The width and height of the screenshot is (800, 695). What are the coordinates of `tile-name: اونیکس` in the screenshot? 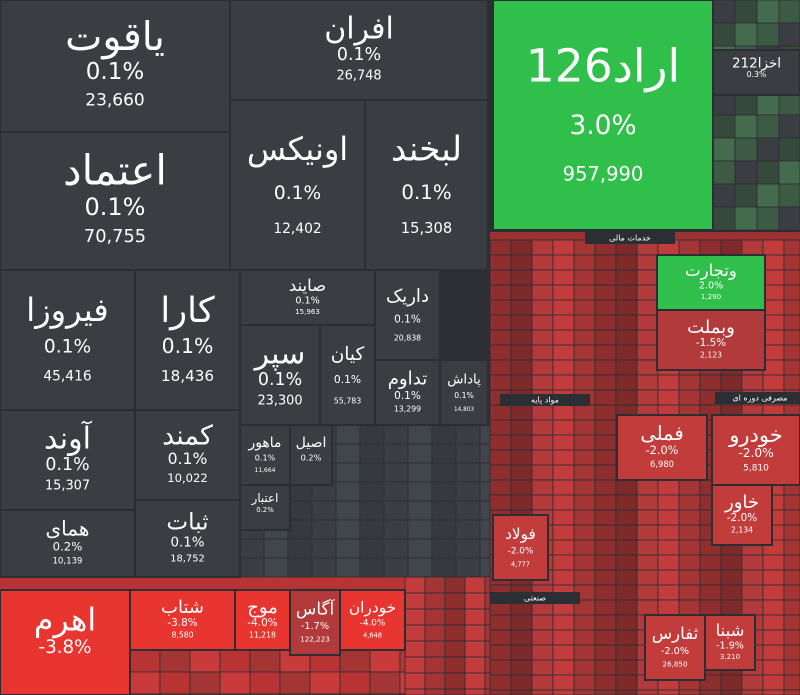 It's located at (297, 149).